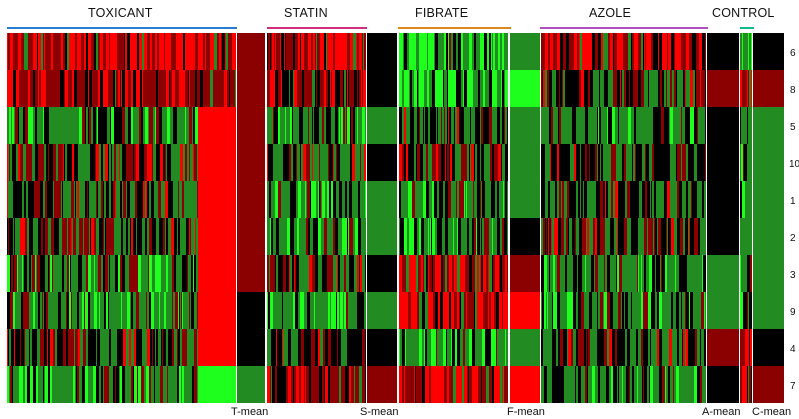 Image resolution: width=799 pixels, height=419 pixels. I want to click on group-label-azole: AZOLE, so click(610, 13).